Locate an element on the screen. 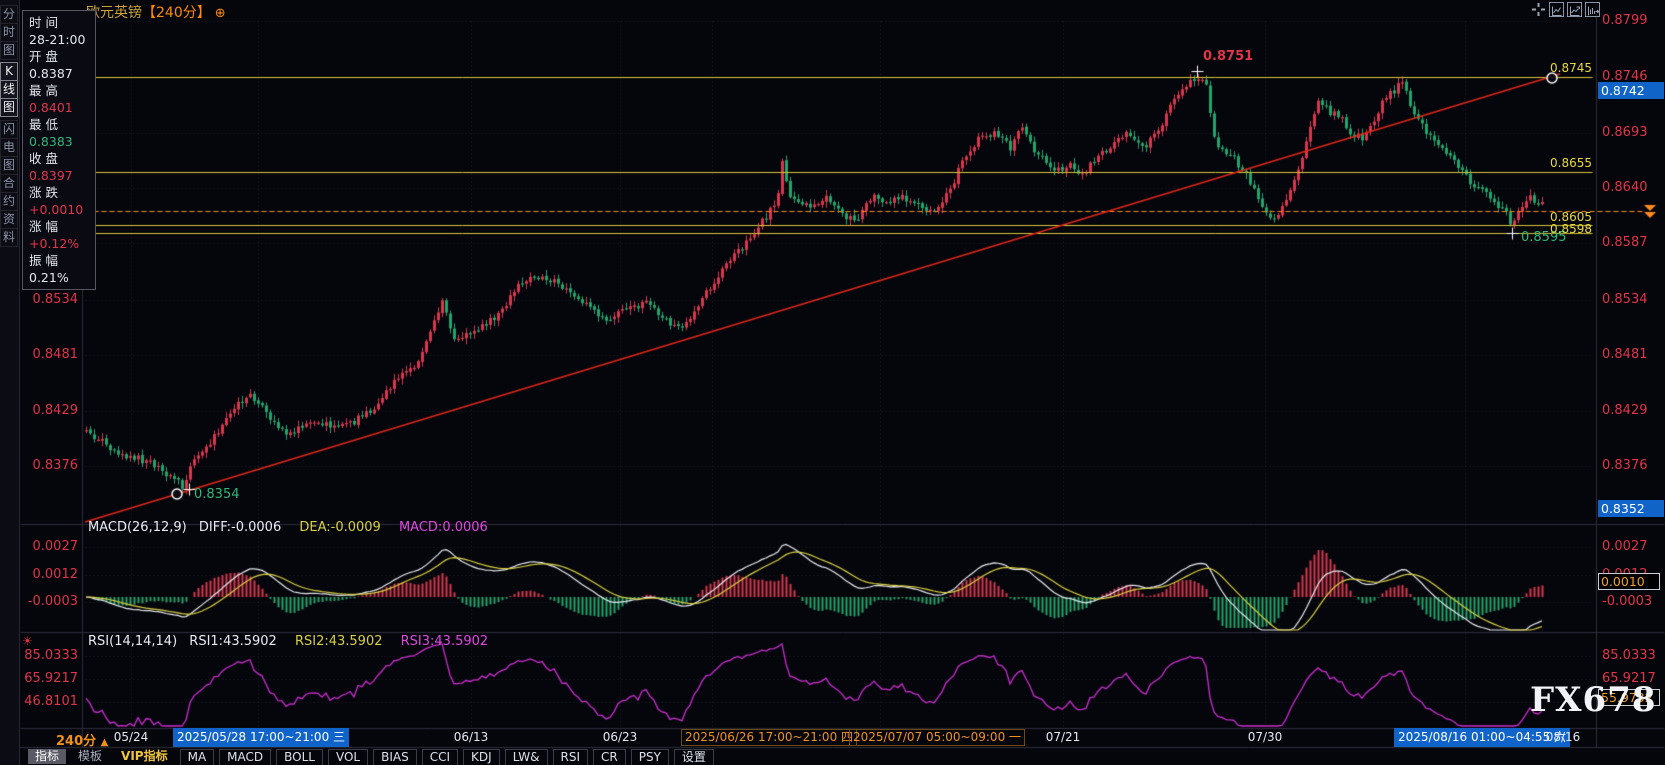 The image size is (1665, 765). tooltip-field-label: 收 盘 is located at coordinates (43, 158).